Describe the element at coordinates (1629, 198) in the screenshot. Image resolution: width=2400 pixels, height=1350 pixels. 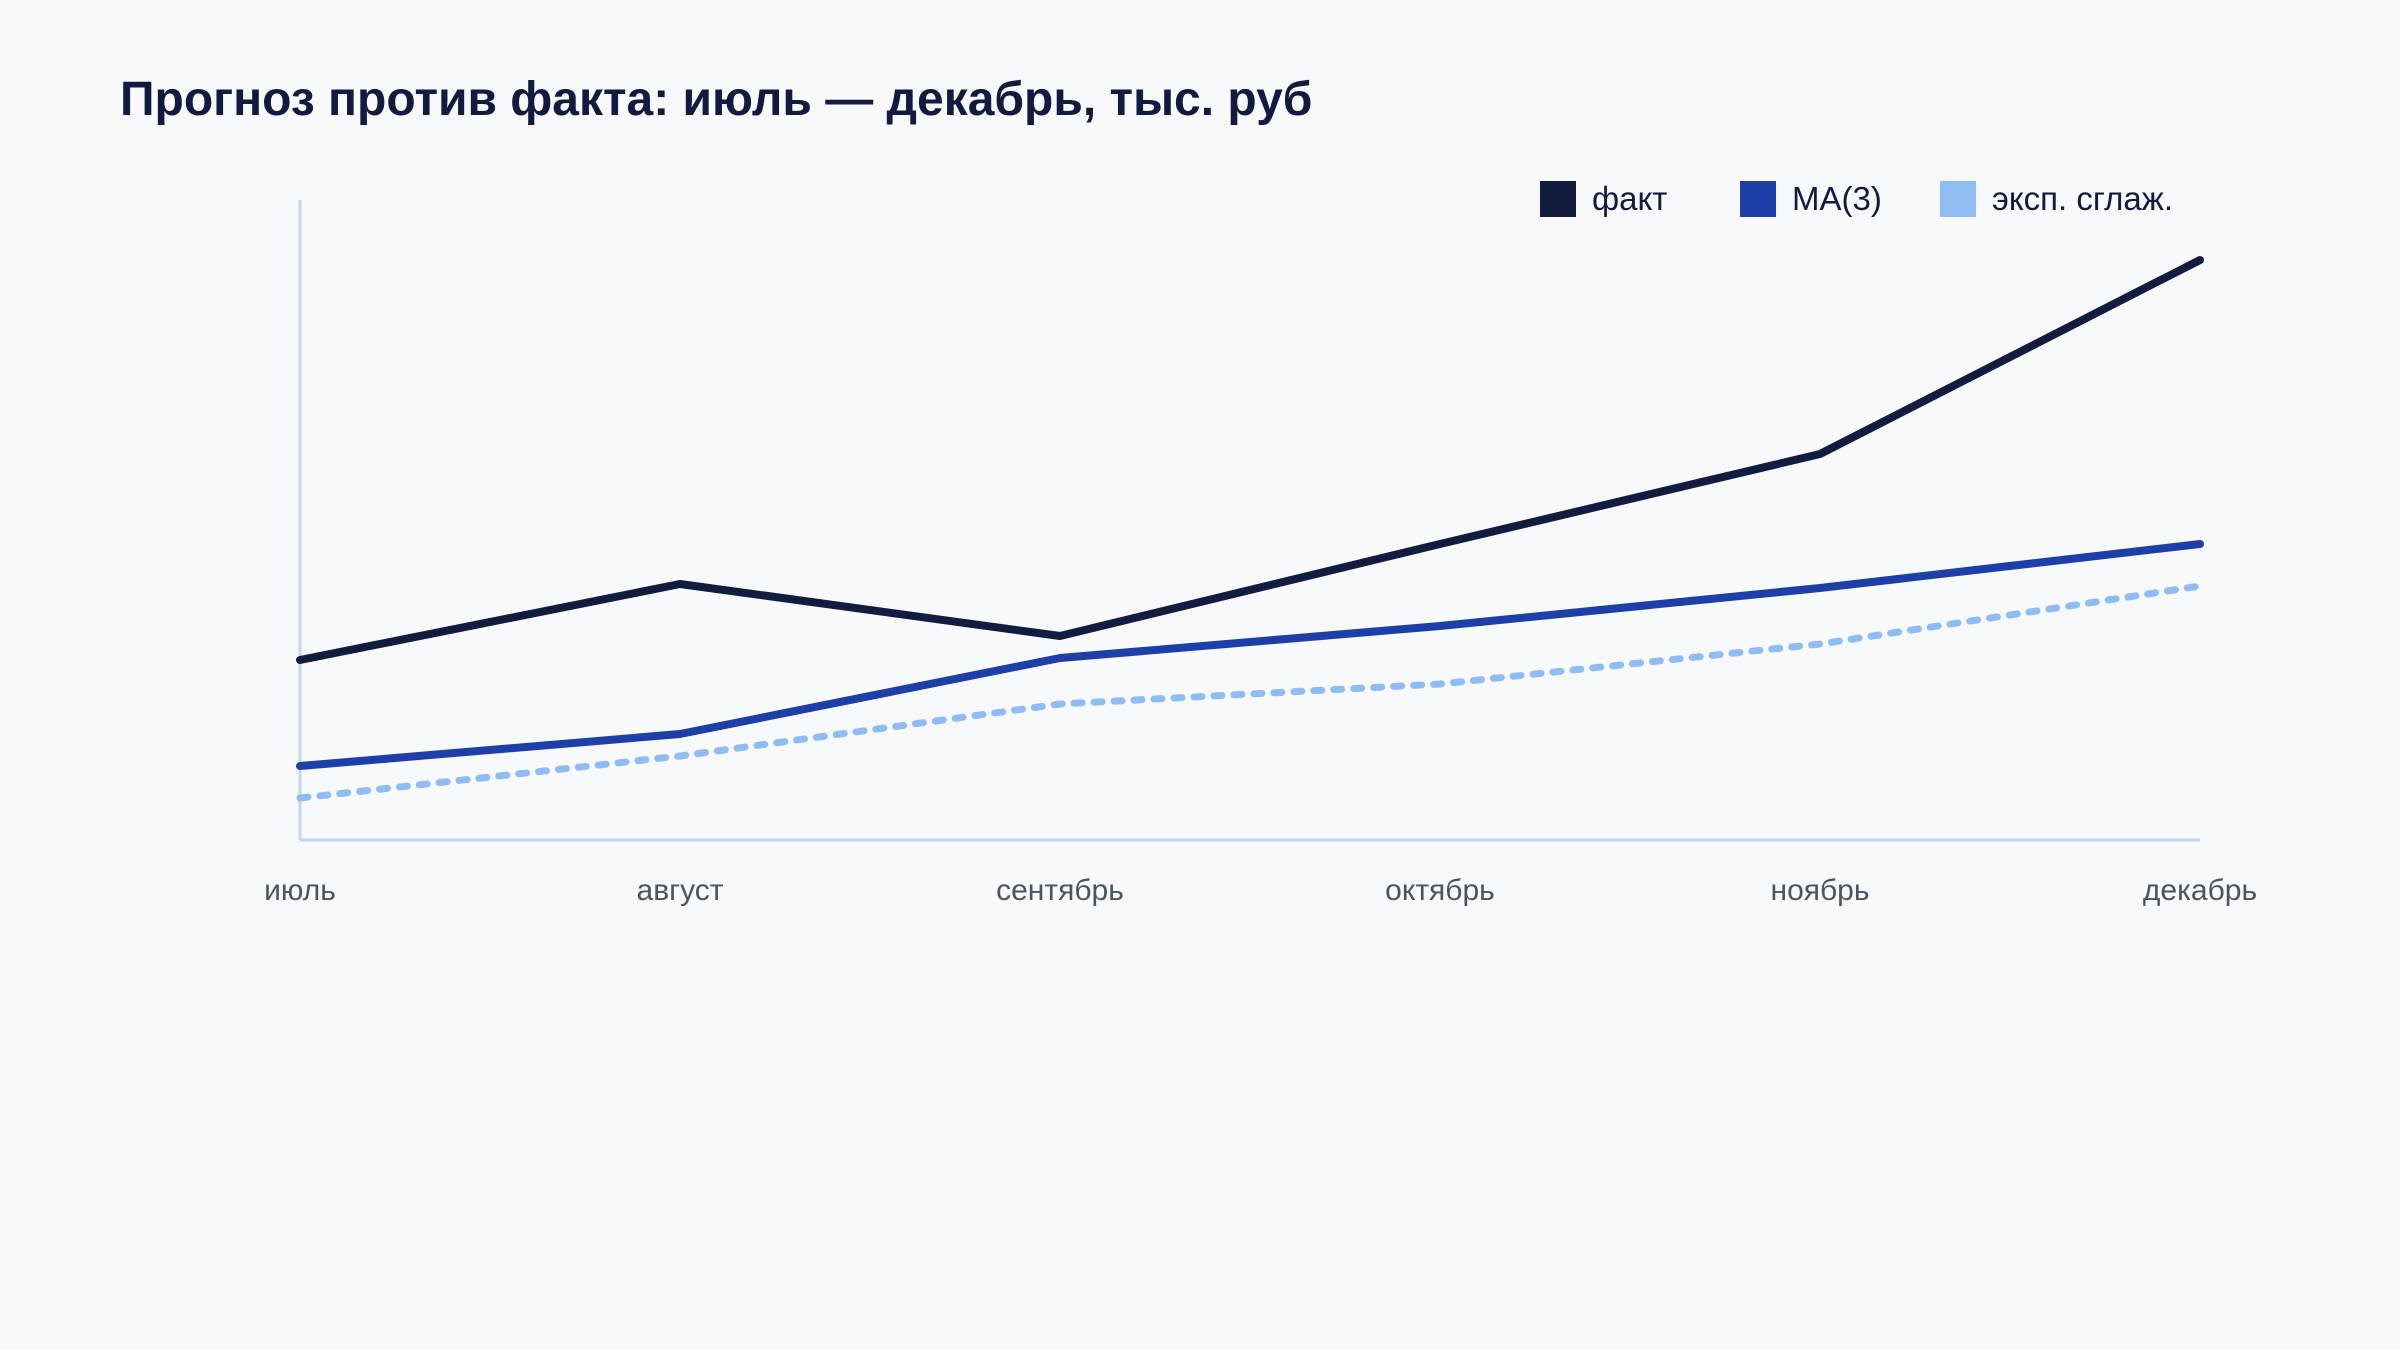
I see `legend-label-0: факт` at that location.